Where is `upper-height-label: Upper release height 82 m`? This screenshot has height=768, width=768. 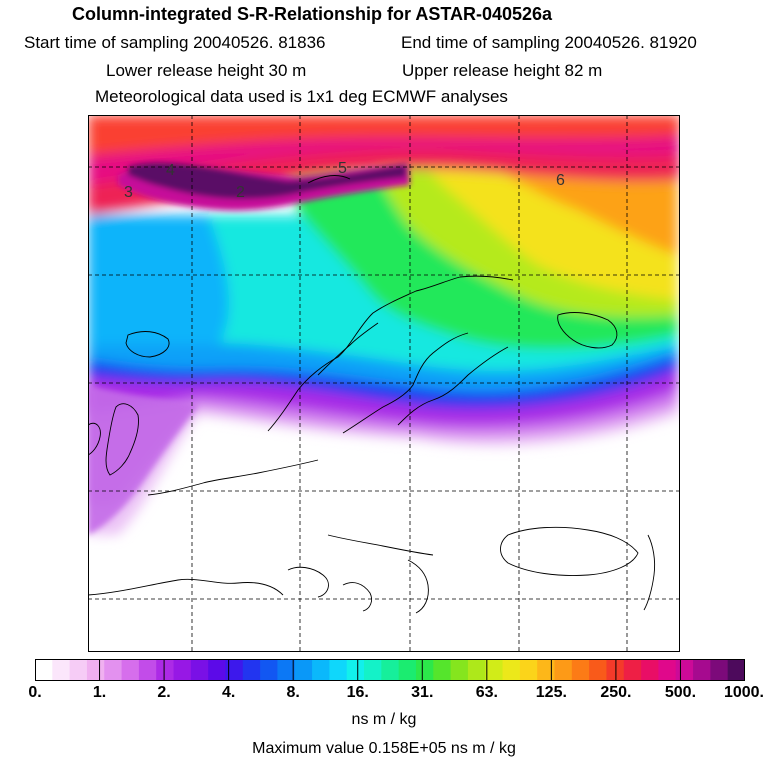
upper-height-label: Upper release height 82 m is located at coordinates (502, 70).